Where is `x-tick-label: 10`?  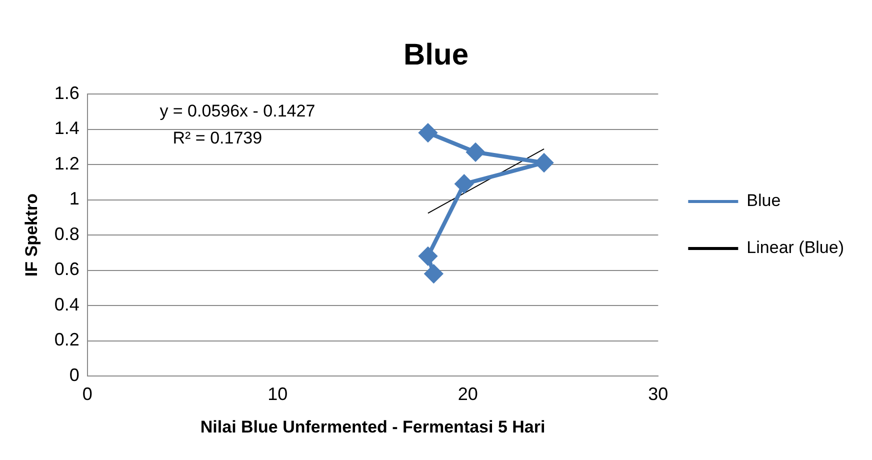
x-tick-label: 10 is located at coordinates (278, 394).